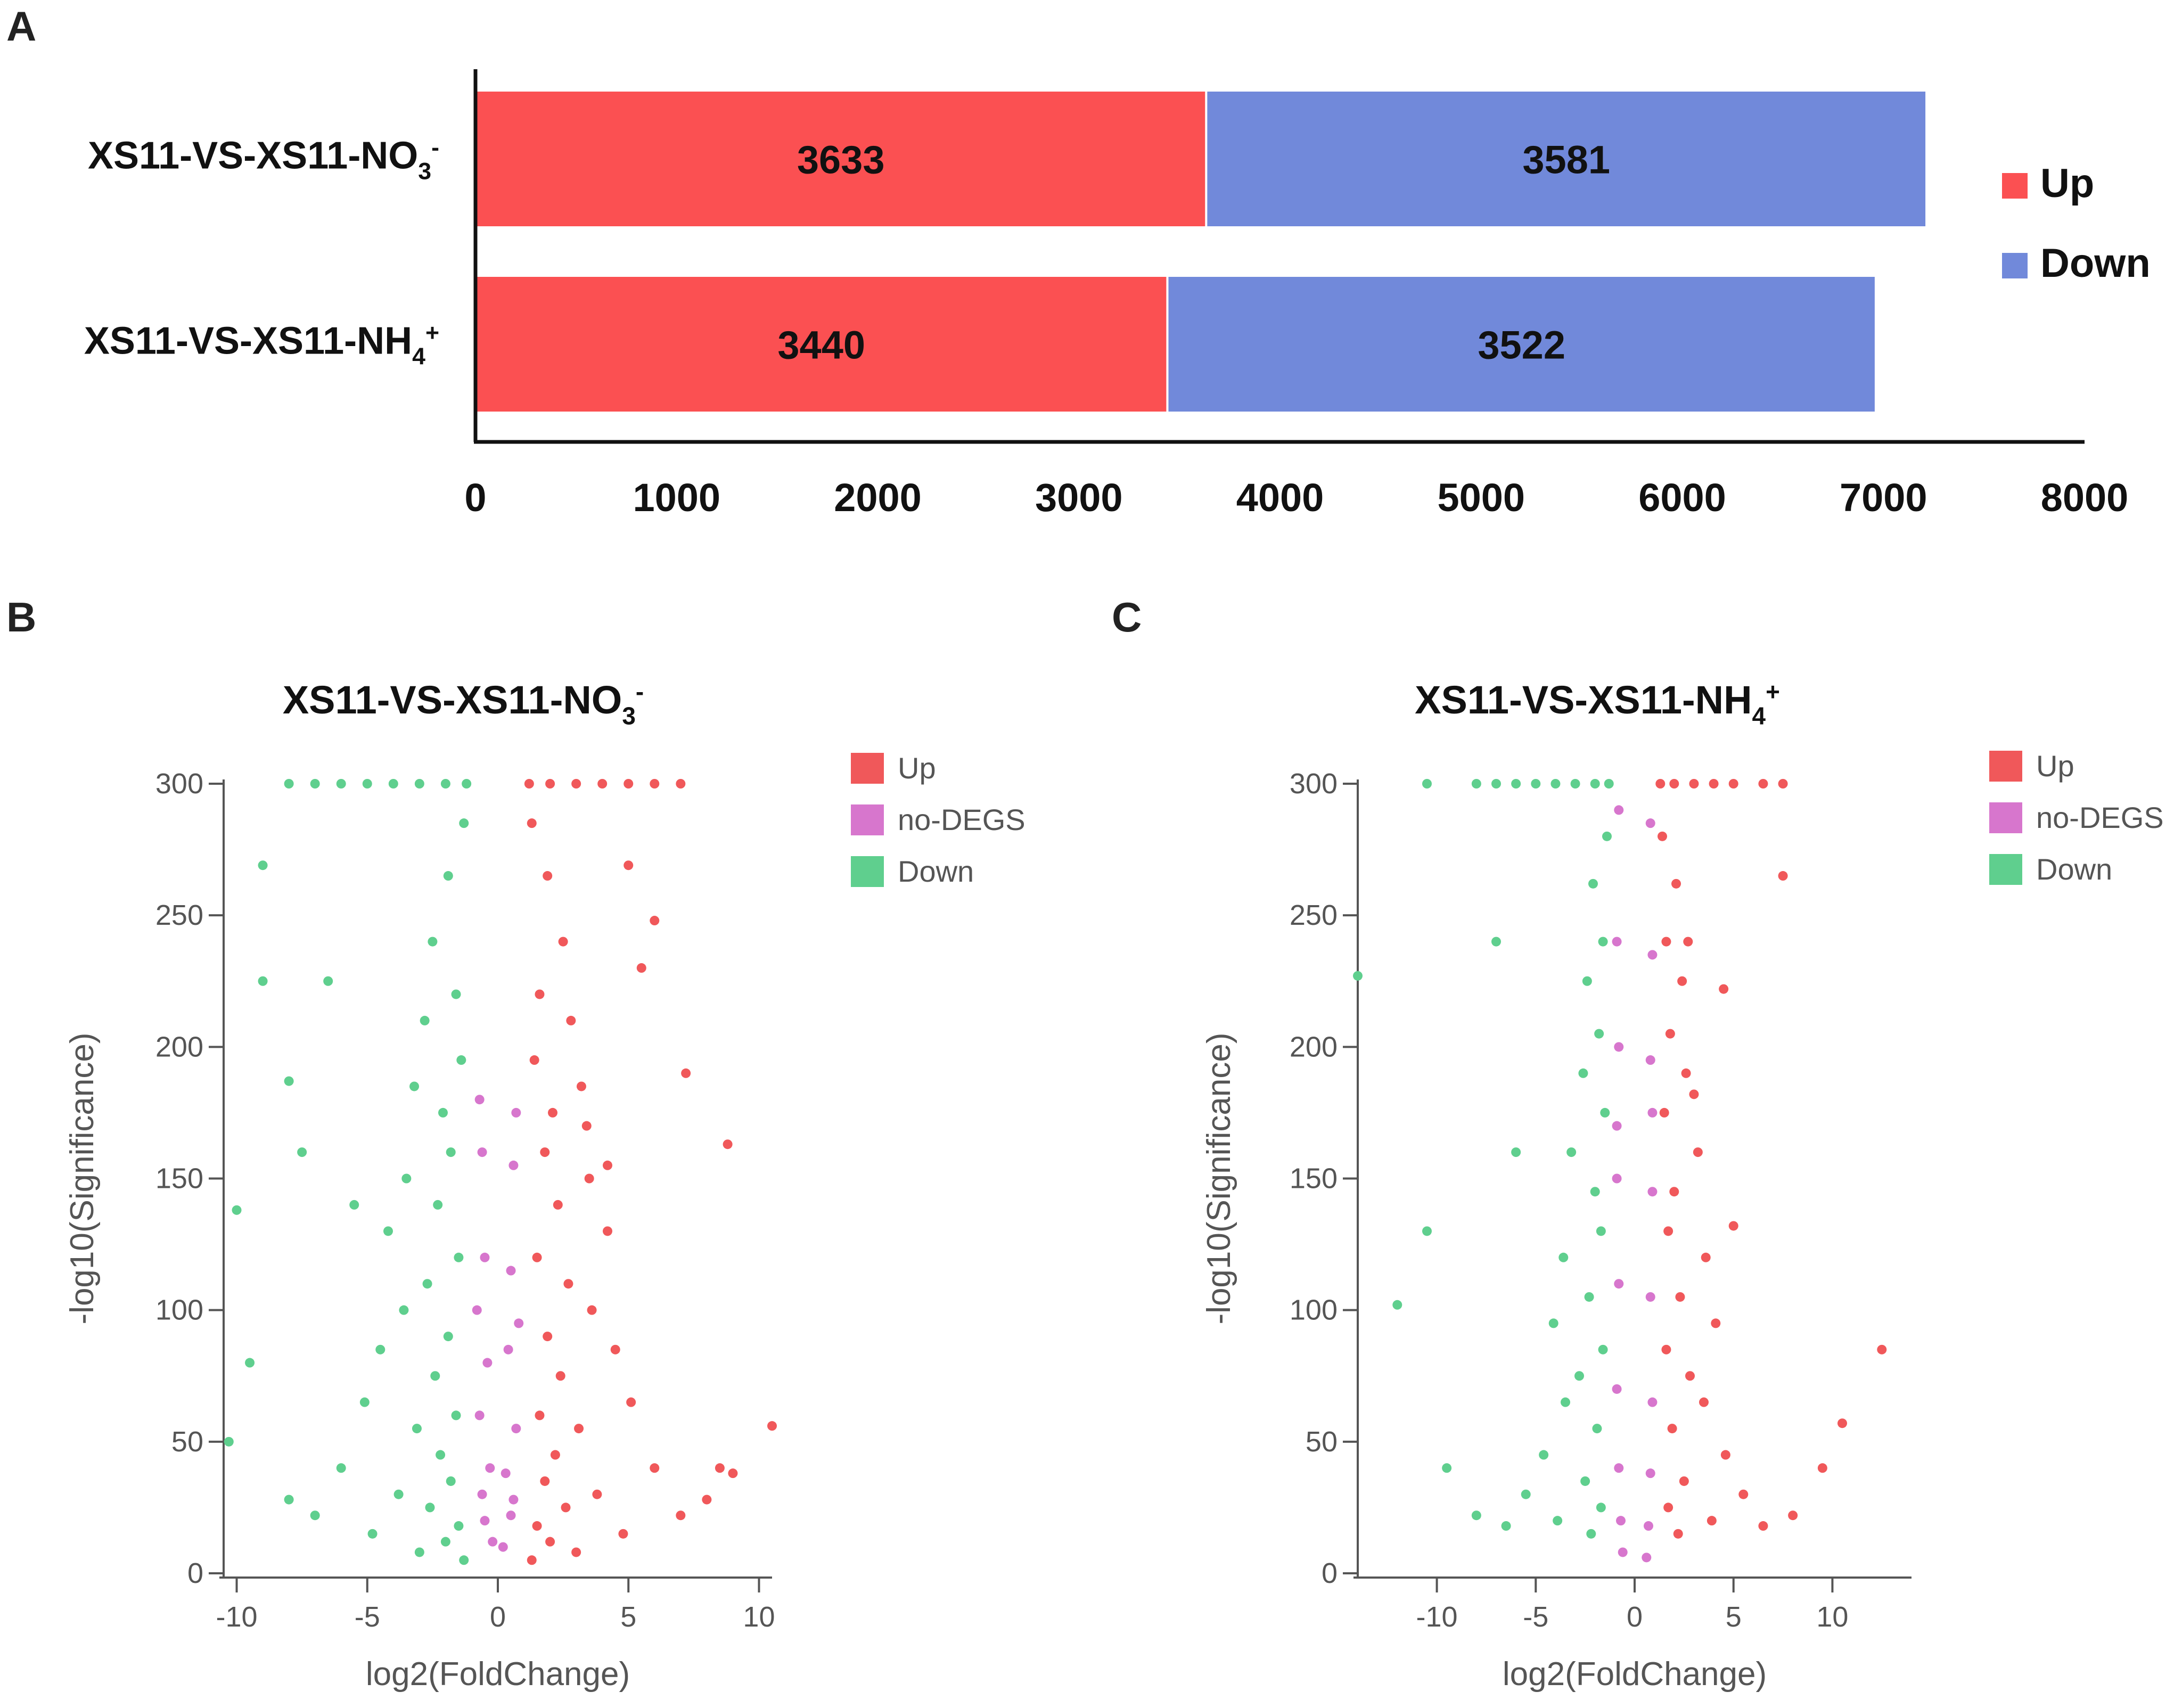 The width and height of the screenshot is (2174, 1708). Describe the element at coordinates (1280, 497) in the screenshot. I see `x-tick-label: 4000` at that location.